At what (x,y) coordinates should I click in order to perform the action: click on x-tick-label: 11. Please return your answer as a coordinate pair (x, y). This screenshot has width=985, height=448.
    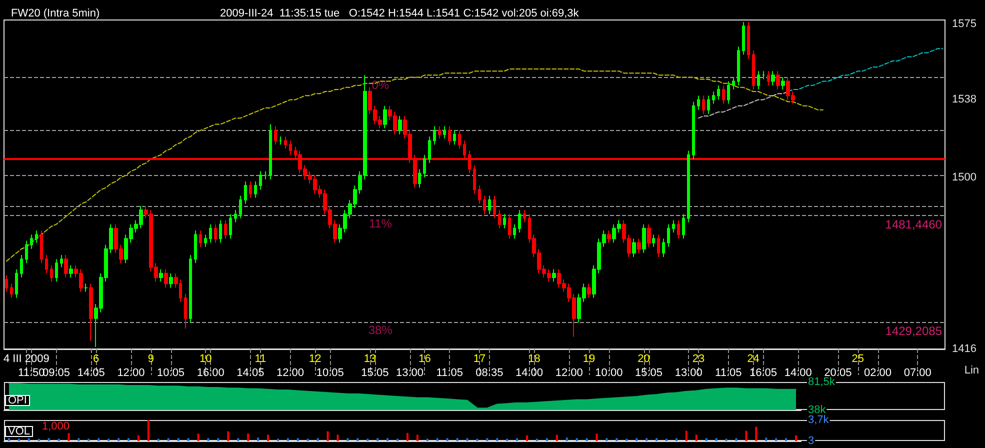
    Looking at the image, I should click on (260, 359).